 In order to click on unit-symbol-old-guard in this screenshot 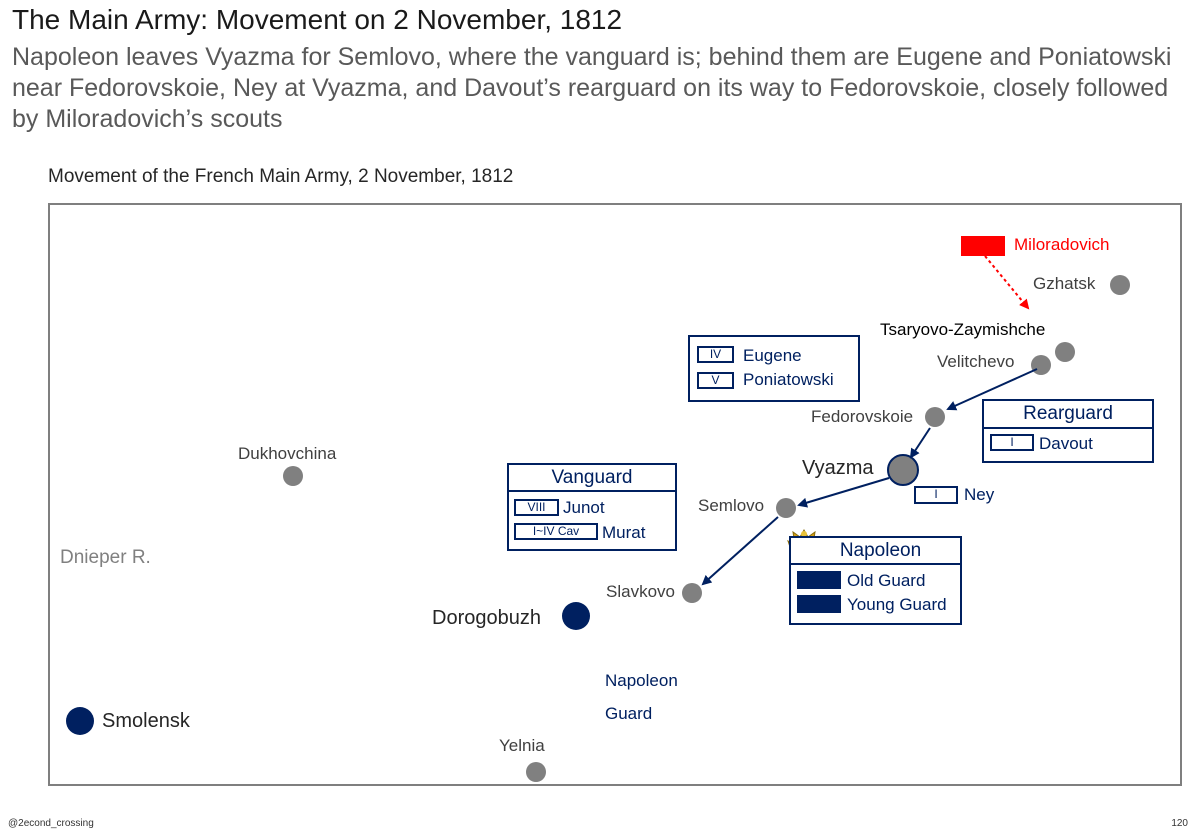, I will do `click(819, 580)`.